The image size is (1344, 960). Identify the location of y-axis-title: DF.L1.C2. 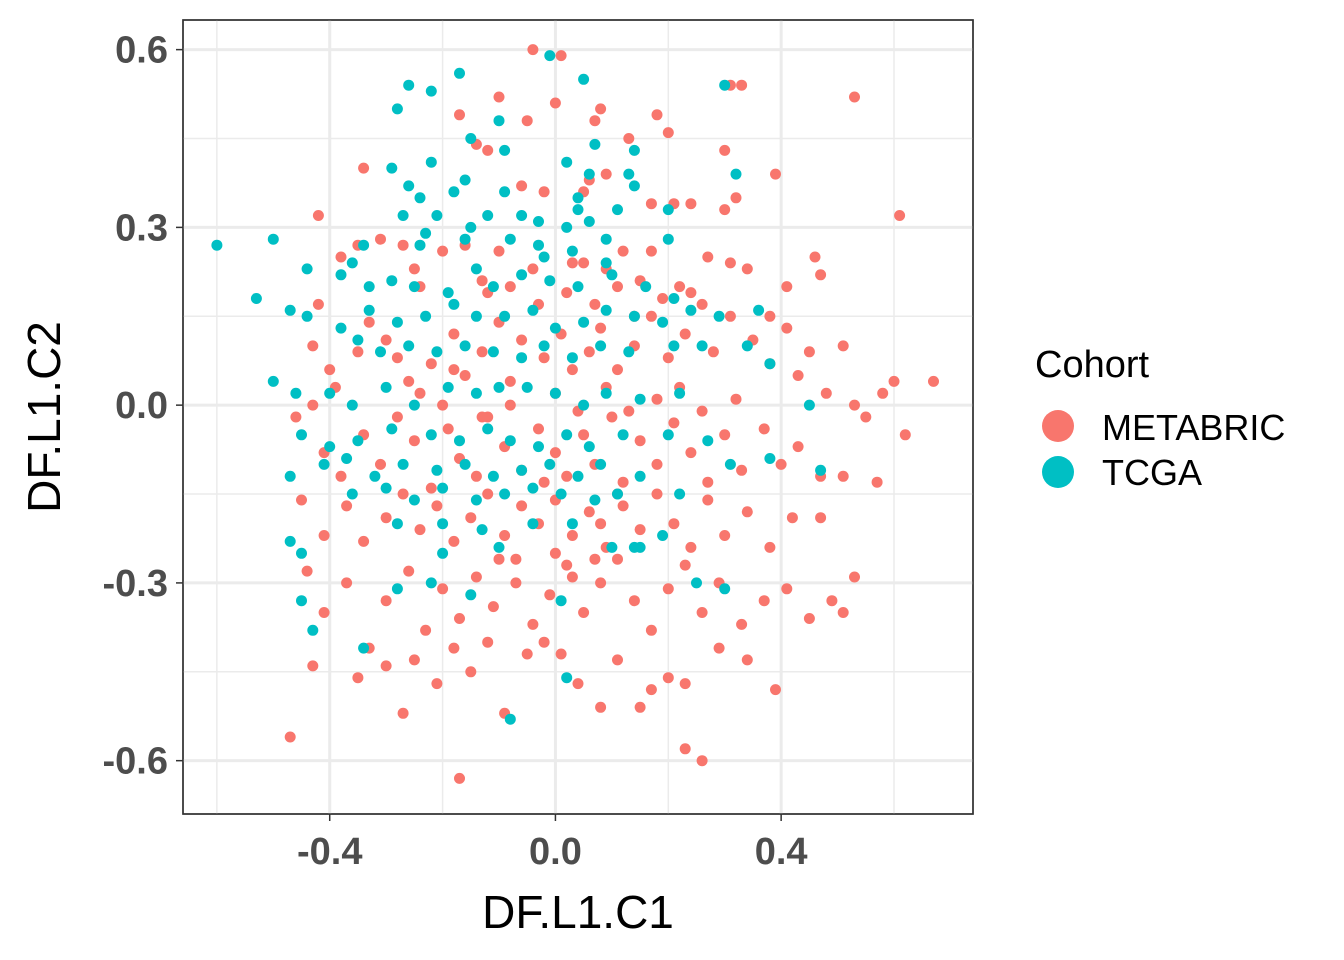
(44, 417).